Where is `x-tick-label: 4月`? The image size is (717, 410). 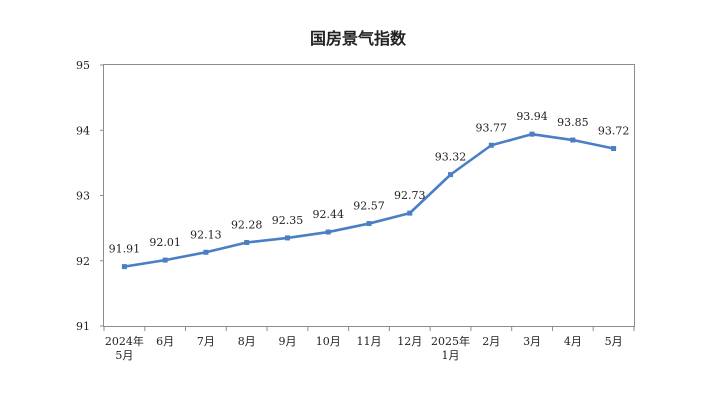
x-tick-label: 4月 is located at coordinates (573, 341).